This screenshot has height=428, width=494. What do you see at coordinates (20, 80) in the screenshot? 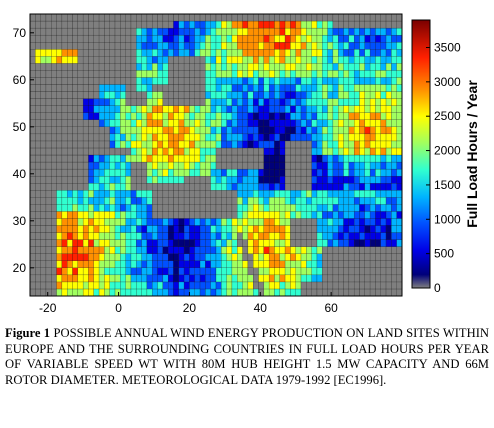
I see `y-tick-label: 60` at bounding box center [20, 80].